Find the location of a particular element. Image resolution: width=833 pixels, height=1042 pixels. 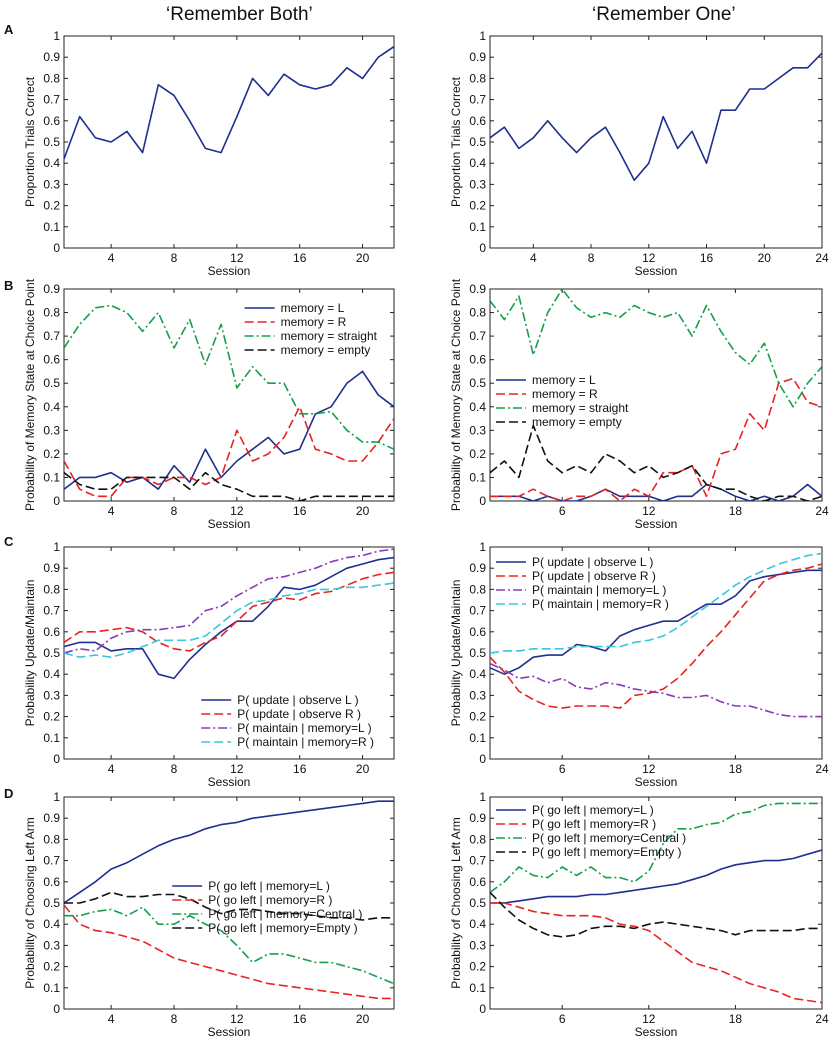

panel-letter-c: C is located at coordinates (9, 541).